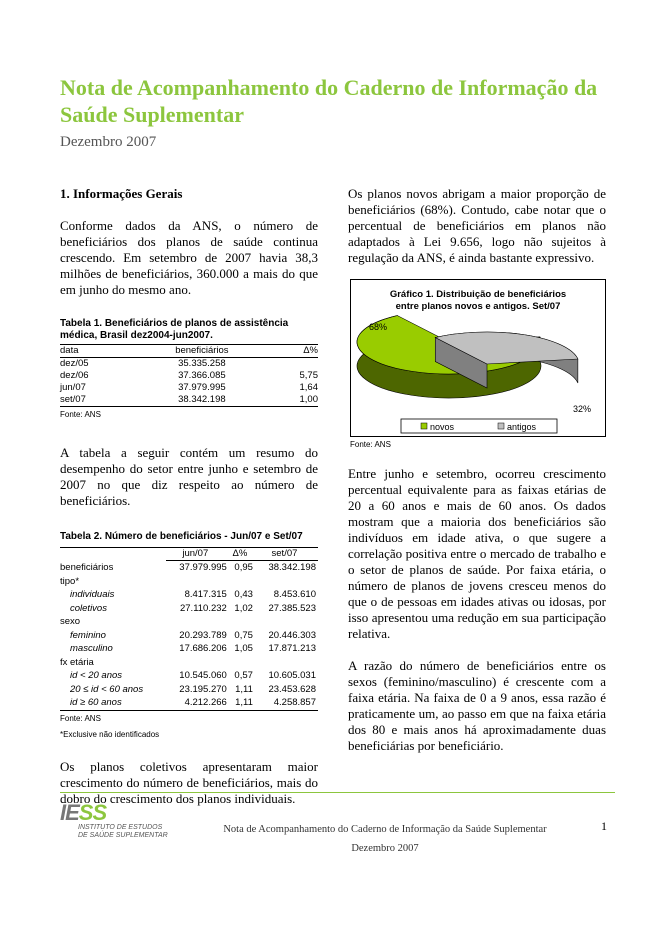 The height and width of the screenshot is (943, 666). I want to click on table-cell: id < 20 anos, so click(96, 675).